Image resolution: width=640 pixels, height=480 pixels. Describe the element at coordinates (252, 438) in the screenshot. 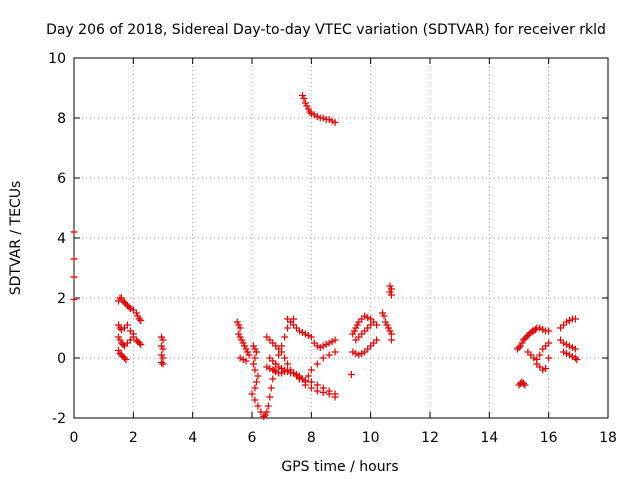

I see `x-tick-label: 6` at that location.